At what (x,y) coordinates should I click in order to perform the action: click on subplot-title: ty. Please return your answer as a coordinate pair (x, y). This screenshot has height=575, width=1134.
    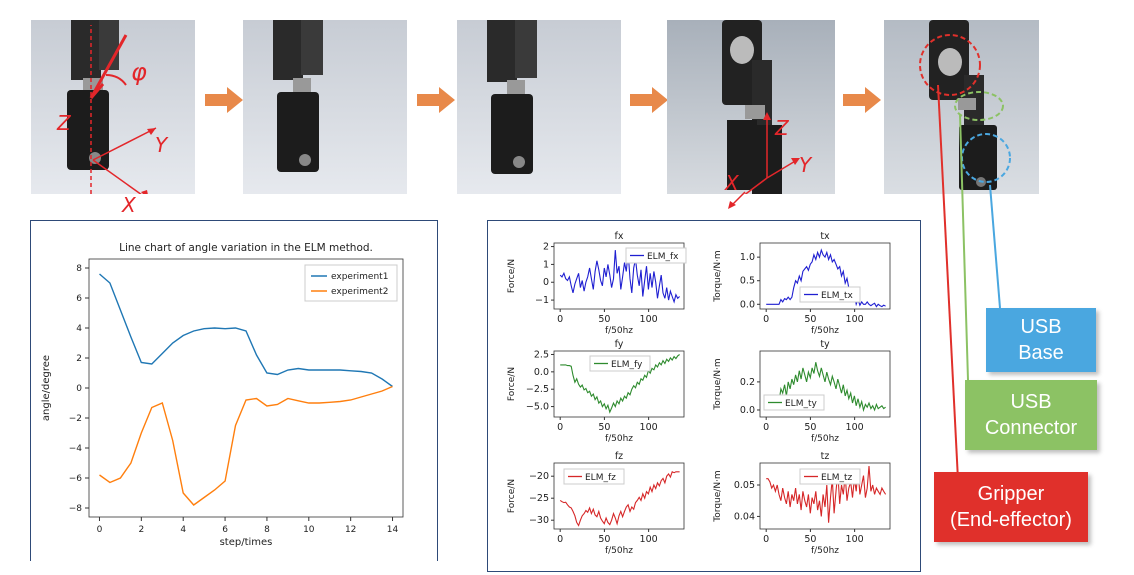
    Looking at the image, I should click on (825, 344).